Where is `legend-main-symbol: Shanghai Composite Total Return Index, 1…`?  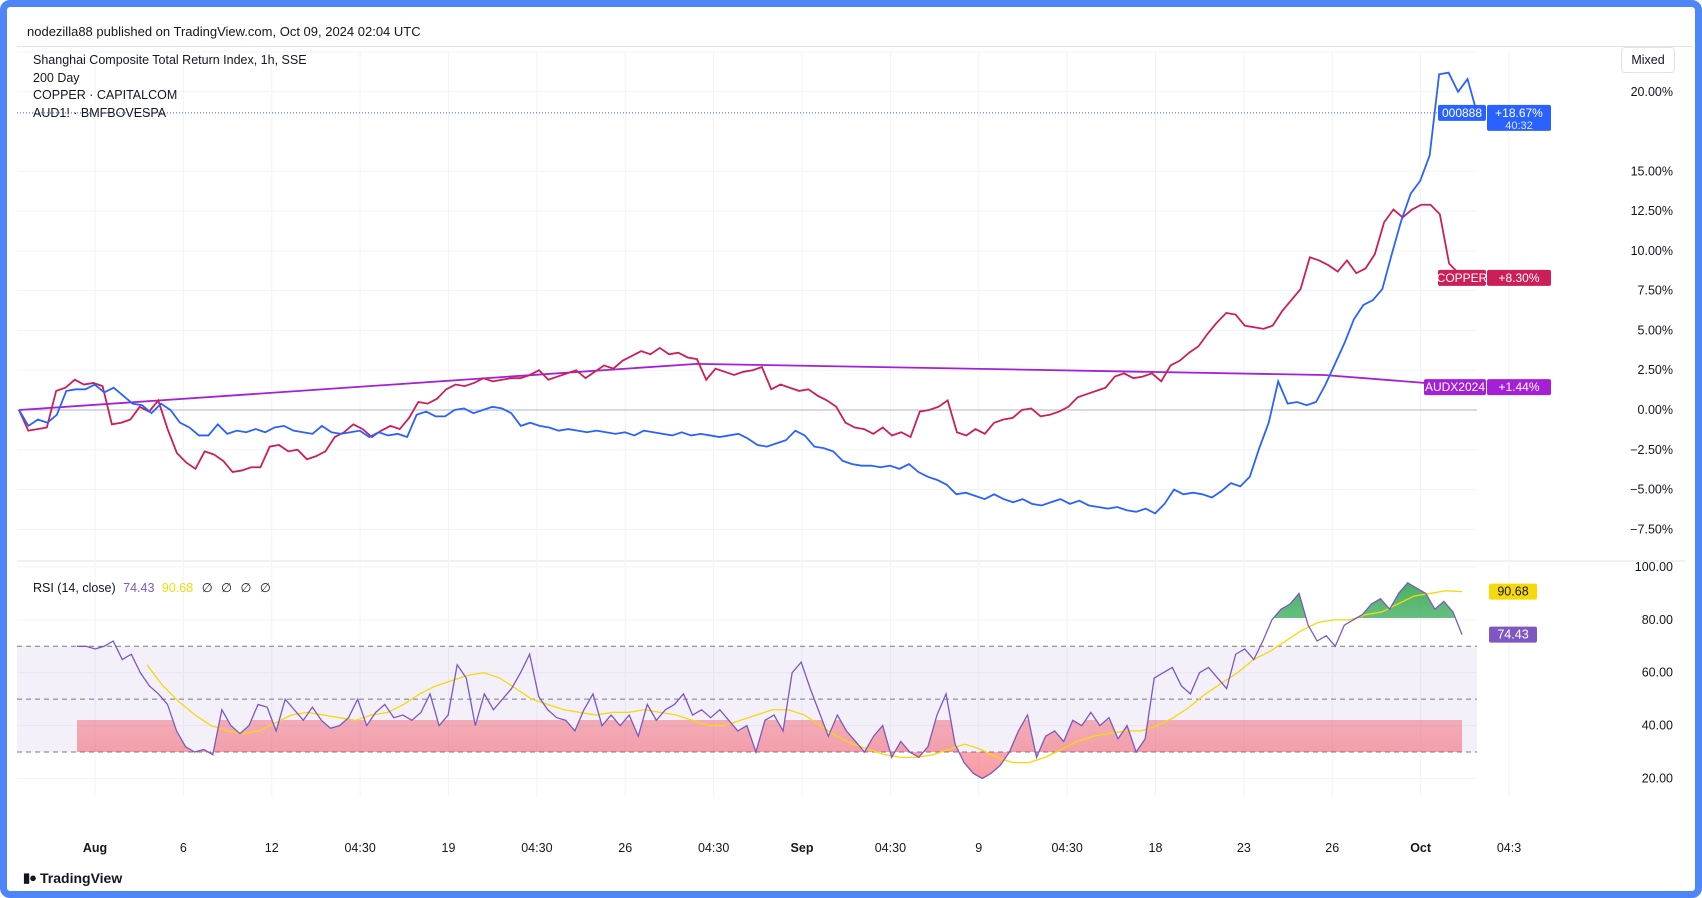 legend-main-symbol: Shanghai Composite Total Return Index, 1… is located at coordinates (170, 60).